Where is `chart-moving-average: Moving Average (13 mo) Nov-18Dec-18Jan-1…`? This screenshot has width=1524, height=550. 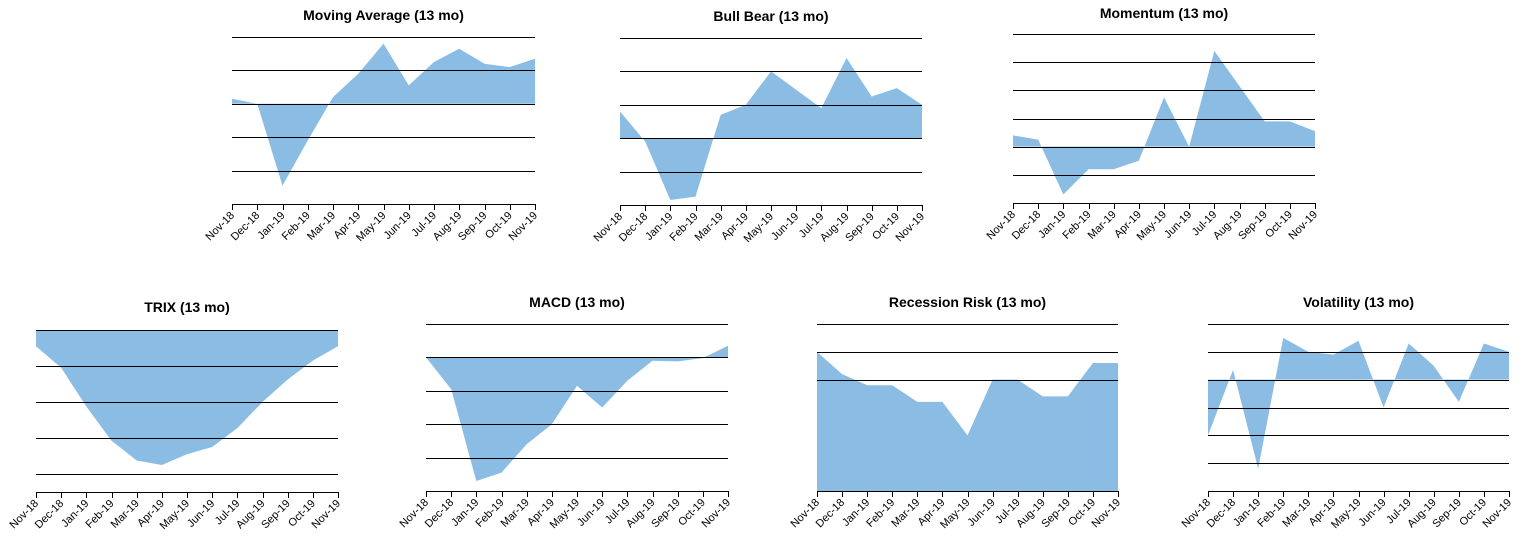
chart-moving-average: Moving Average (13 mo) Nov-18Dec-18Jan-1… is located at coordinates (372, 125).